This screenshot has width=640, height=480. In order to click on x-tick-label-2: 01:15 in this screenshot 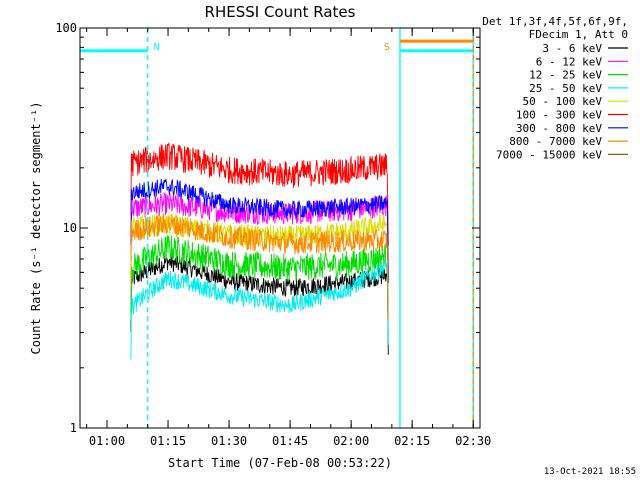, I will do `click(168, 441)`.